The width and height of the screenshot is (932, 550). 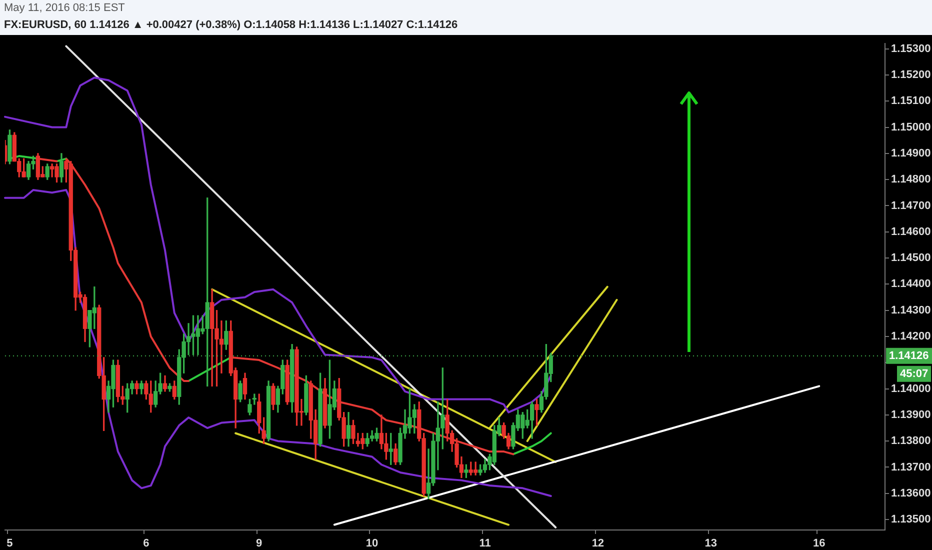 I want to click on y-tick-label: 1.15000, so click(x=911, y=127).